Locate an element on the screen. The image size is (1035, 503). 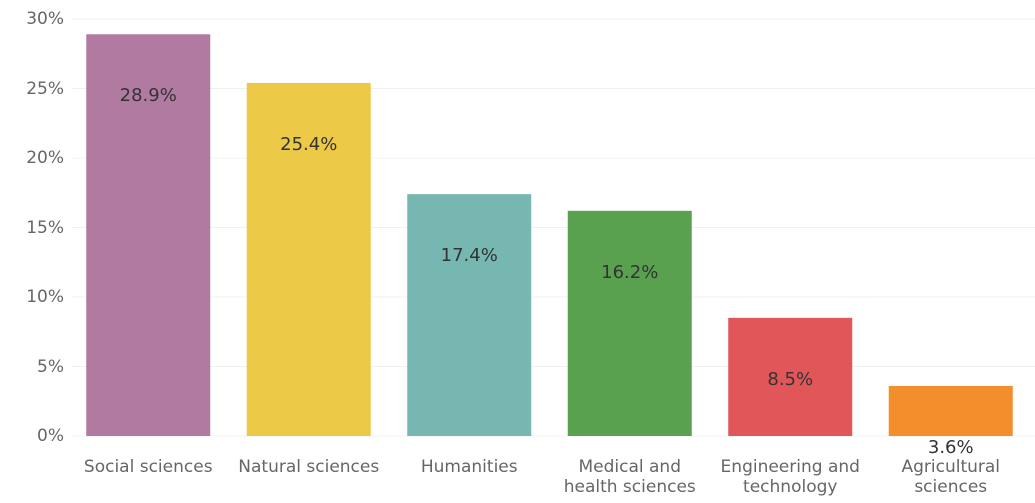
data-label: 16.2% is located at coordinates (630, 272).